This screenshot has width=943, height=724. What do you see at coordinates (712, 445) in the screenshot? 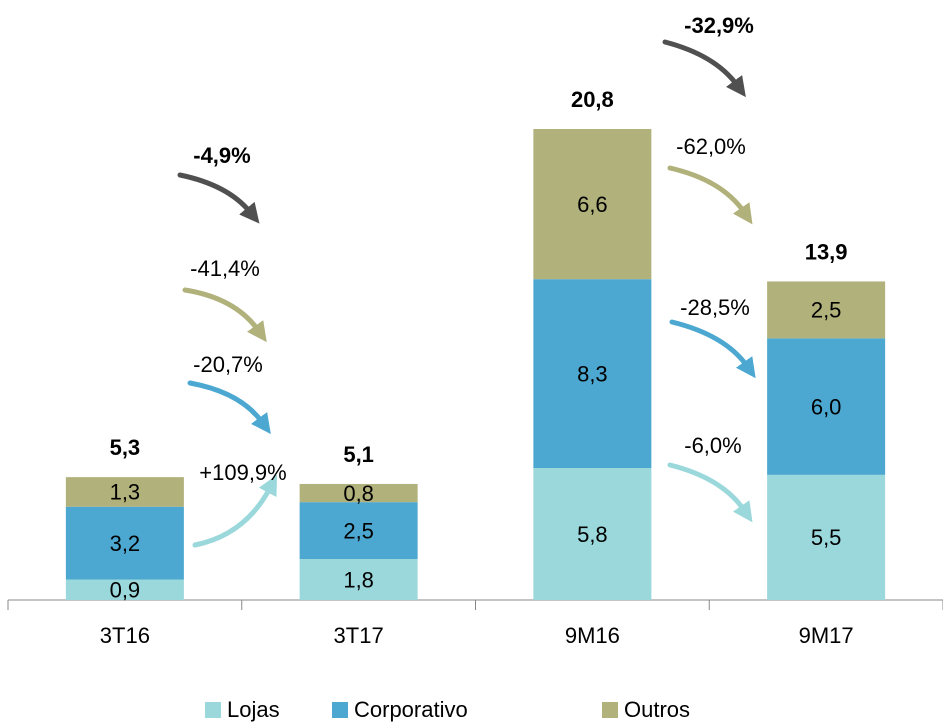
I see `annotation: -6,0%` at bounding box center [712, 445].